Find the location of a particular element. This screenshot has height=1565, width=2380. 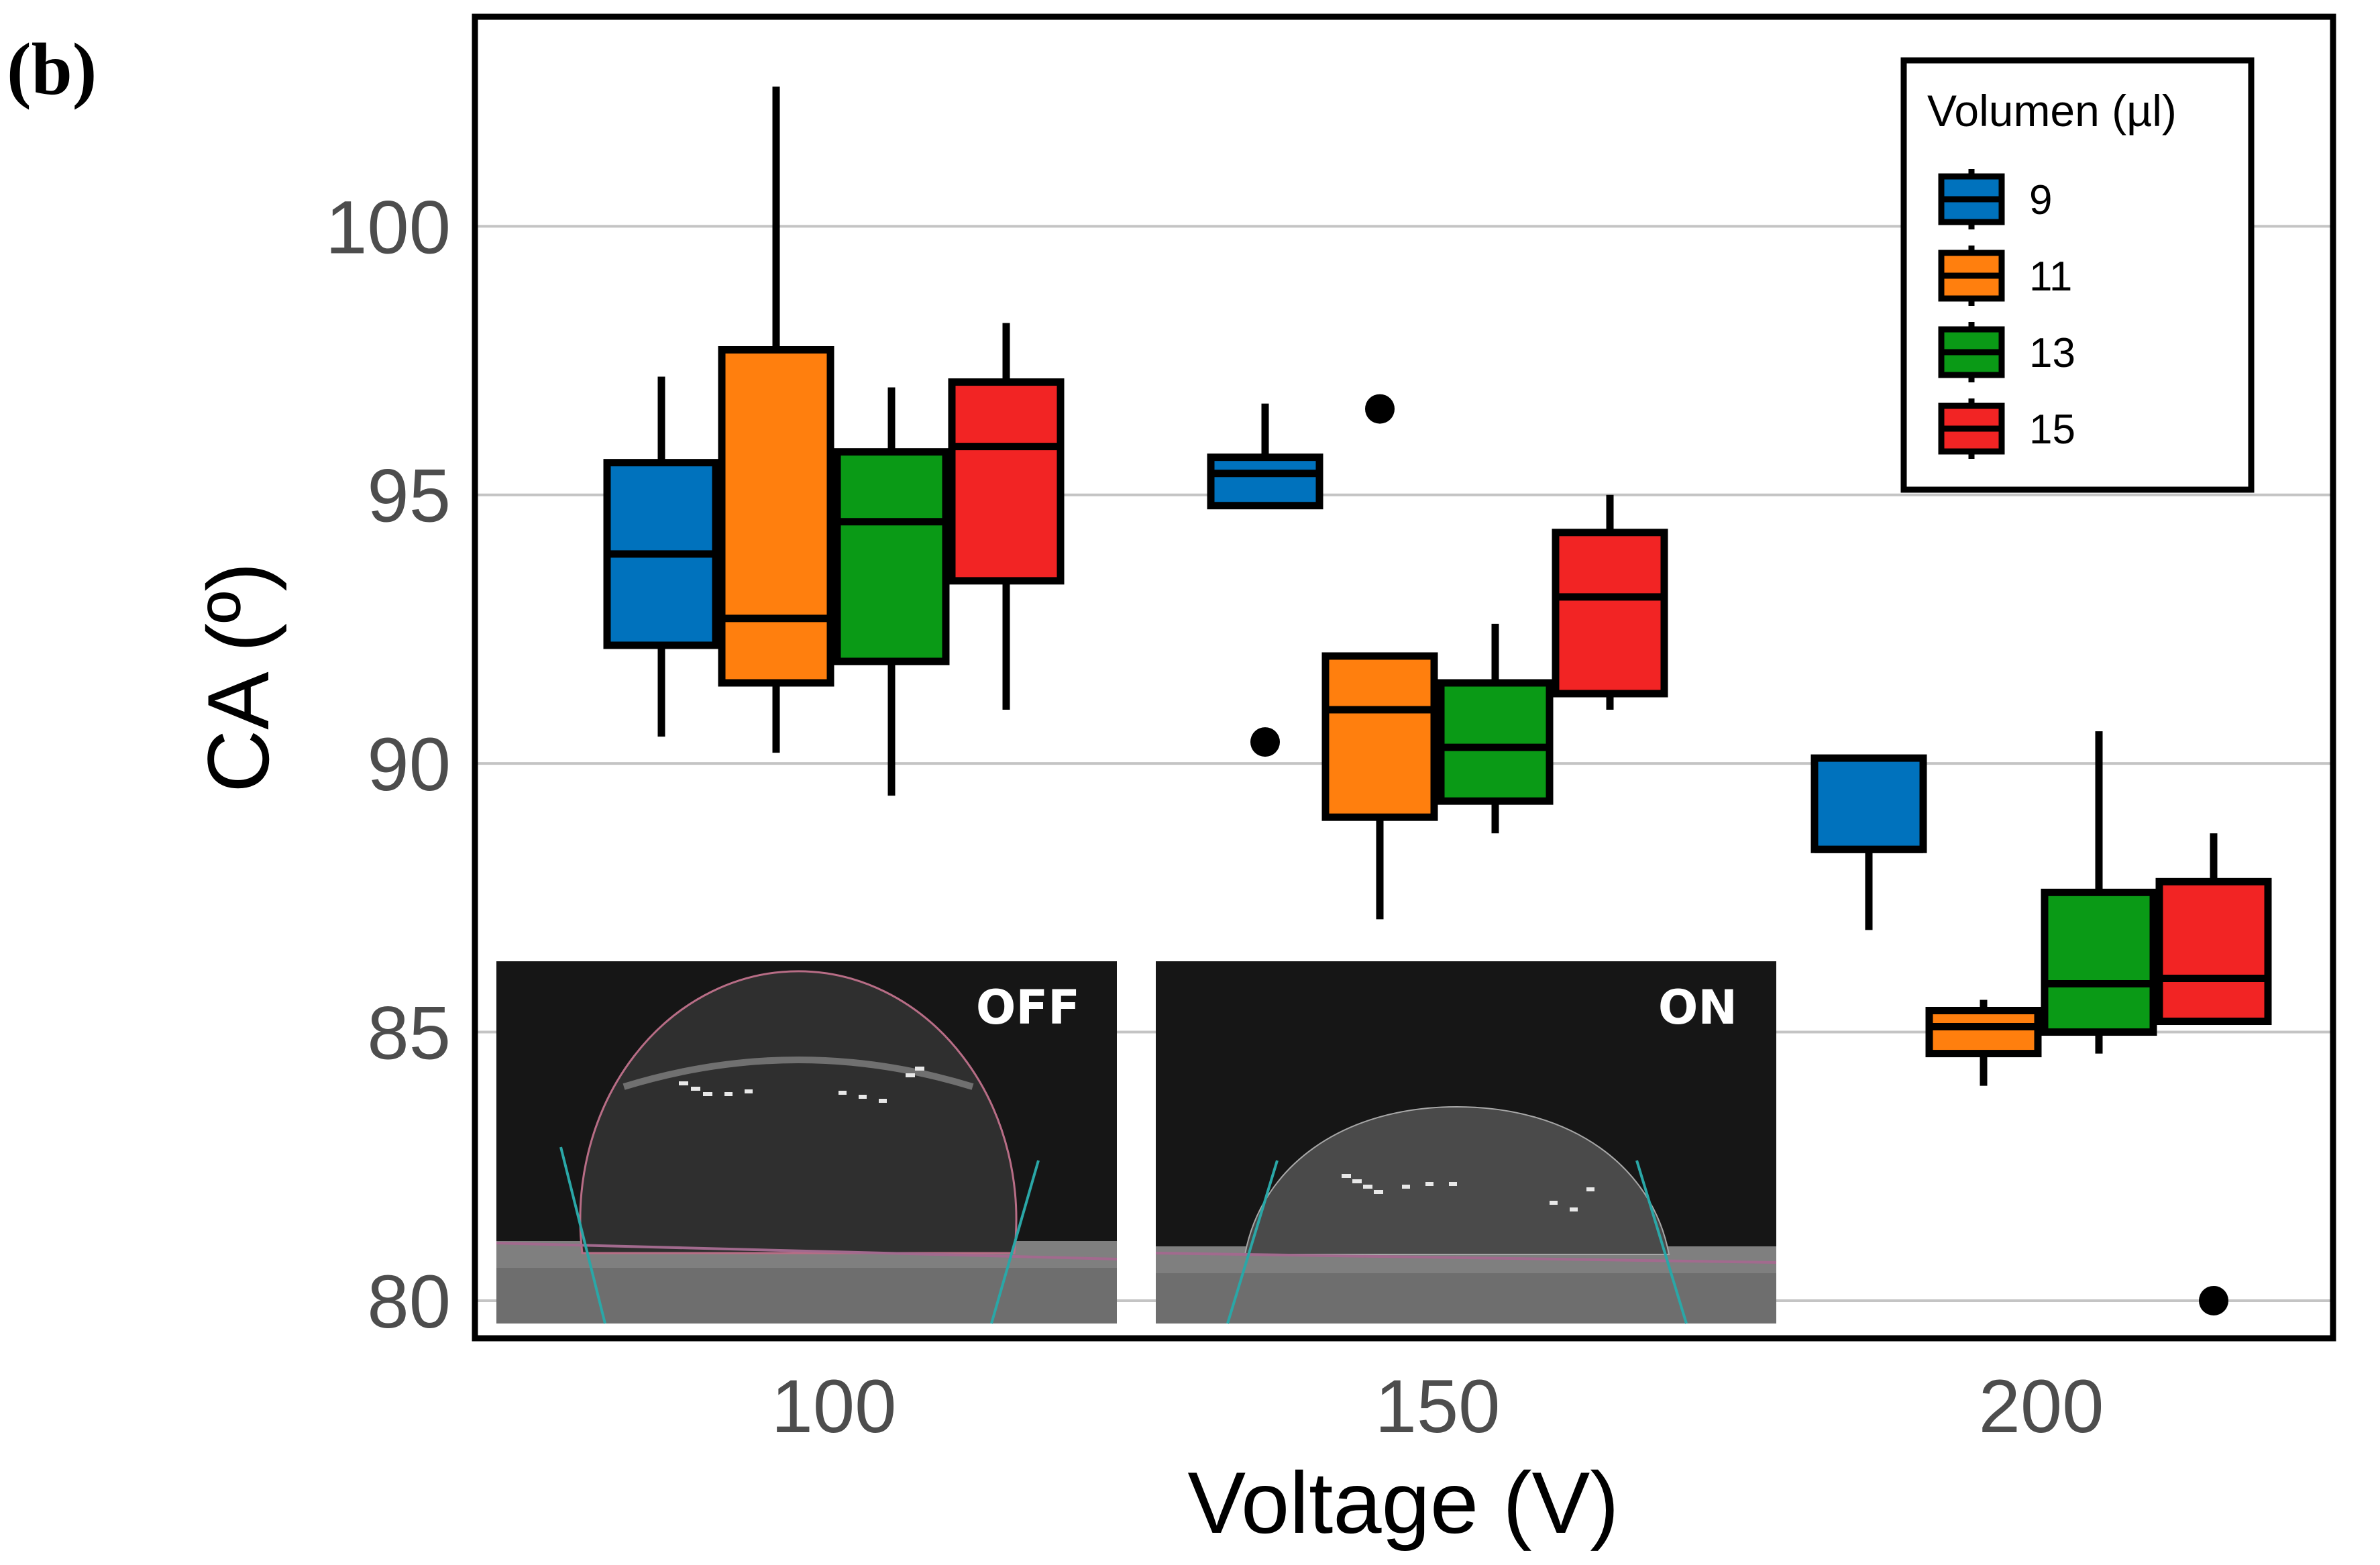

x-tick-label: 150 is located at coordinates (1438, 1406).